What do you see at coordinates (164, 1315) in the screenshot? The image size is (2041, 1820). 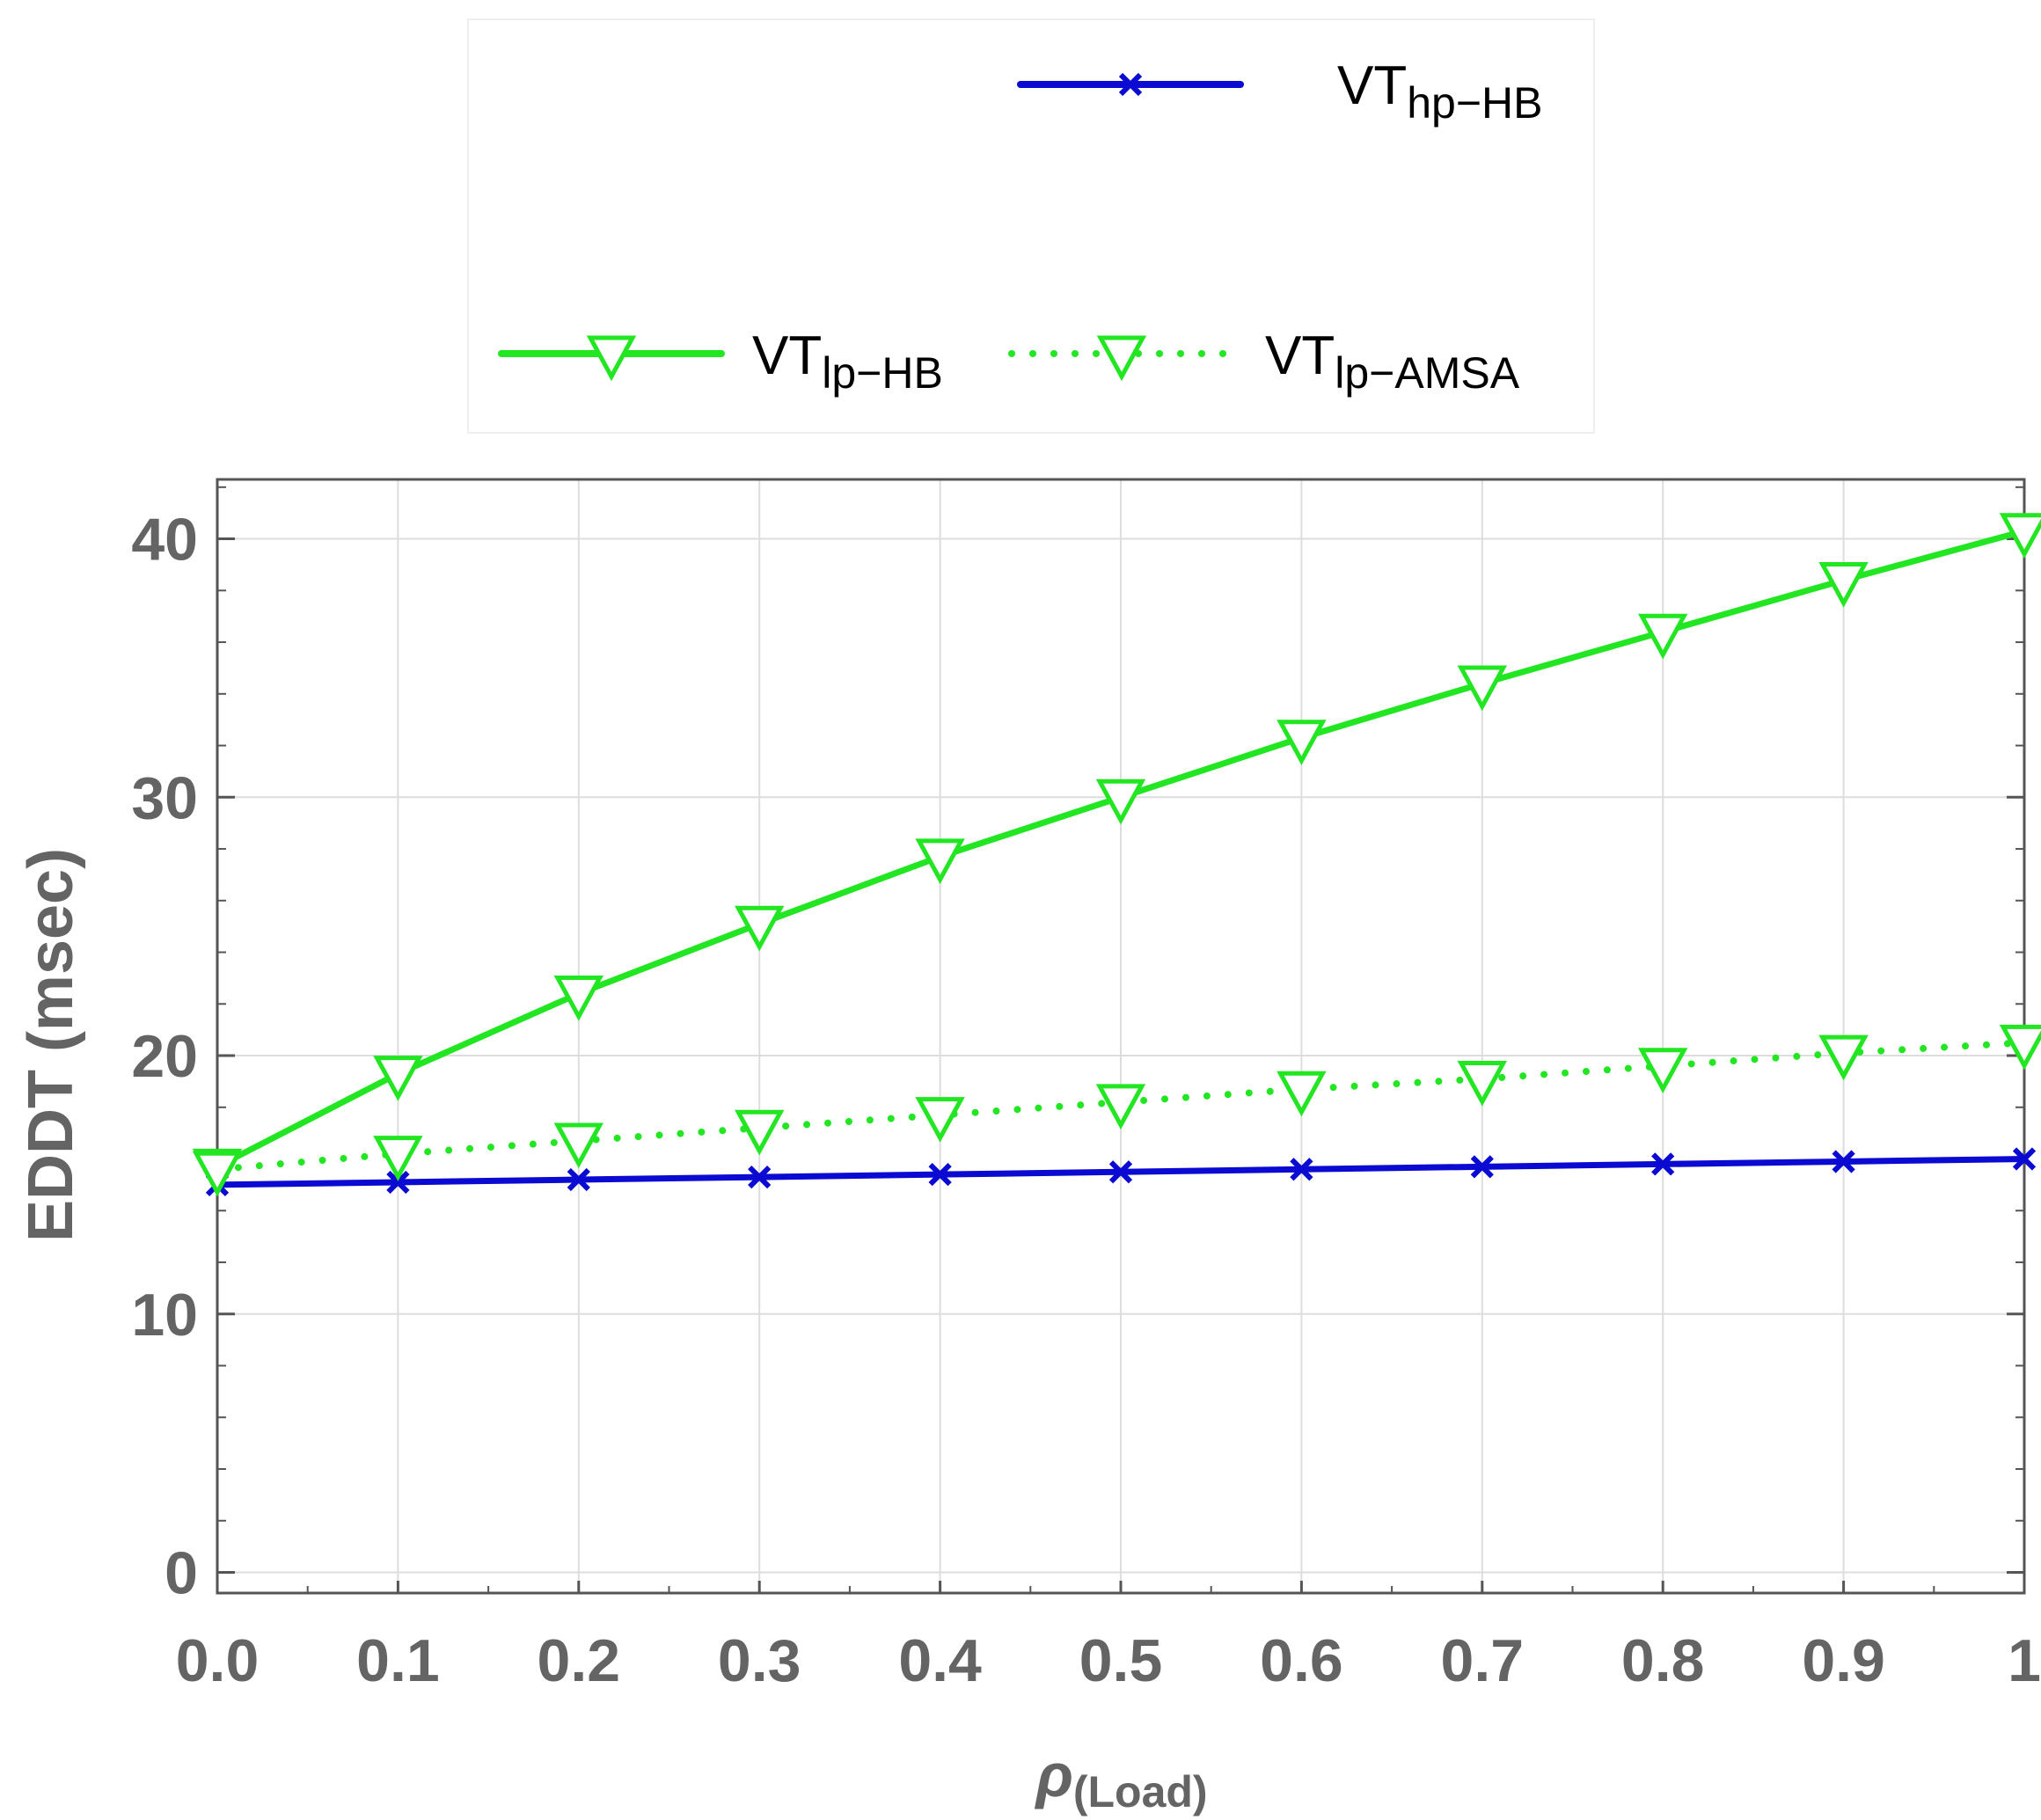 I see `y-tick-label: 10` at bounding box center [164, 1315].